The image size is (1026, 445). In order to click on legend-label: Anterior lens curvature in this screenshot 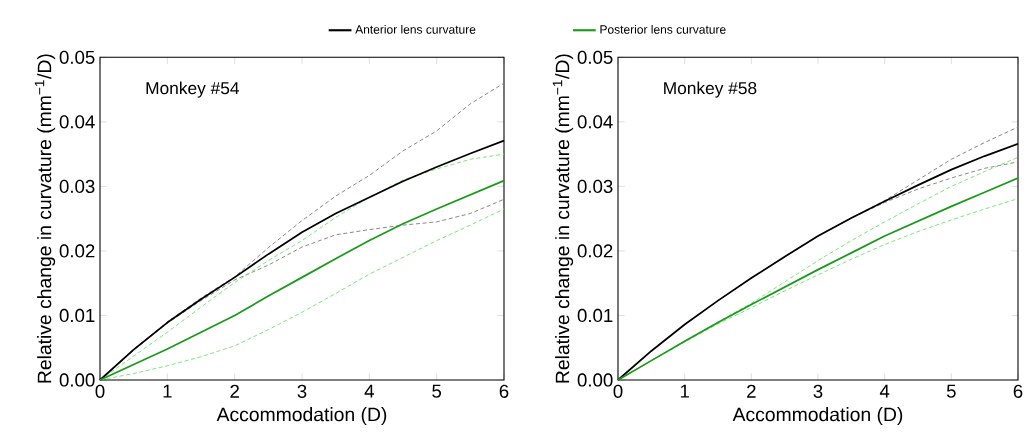, I will do `click(415, 29)`.